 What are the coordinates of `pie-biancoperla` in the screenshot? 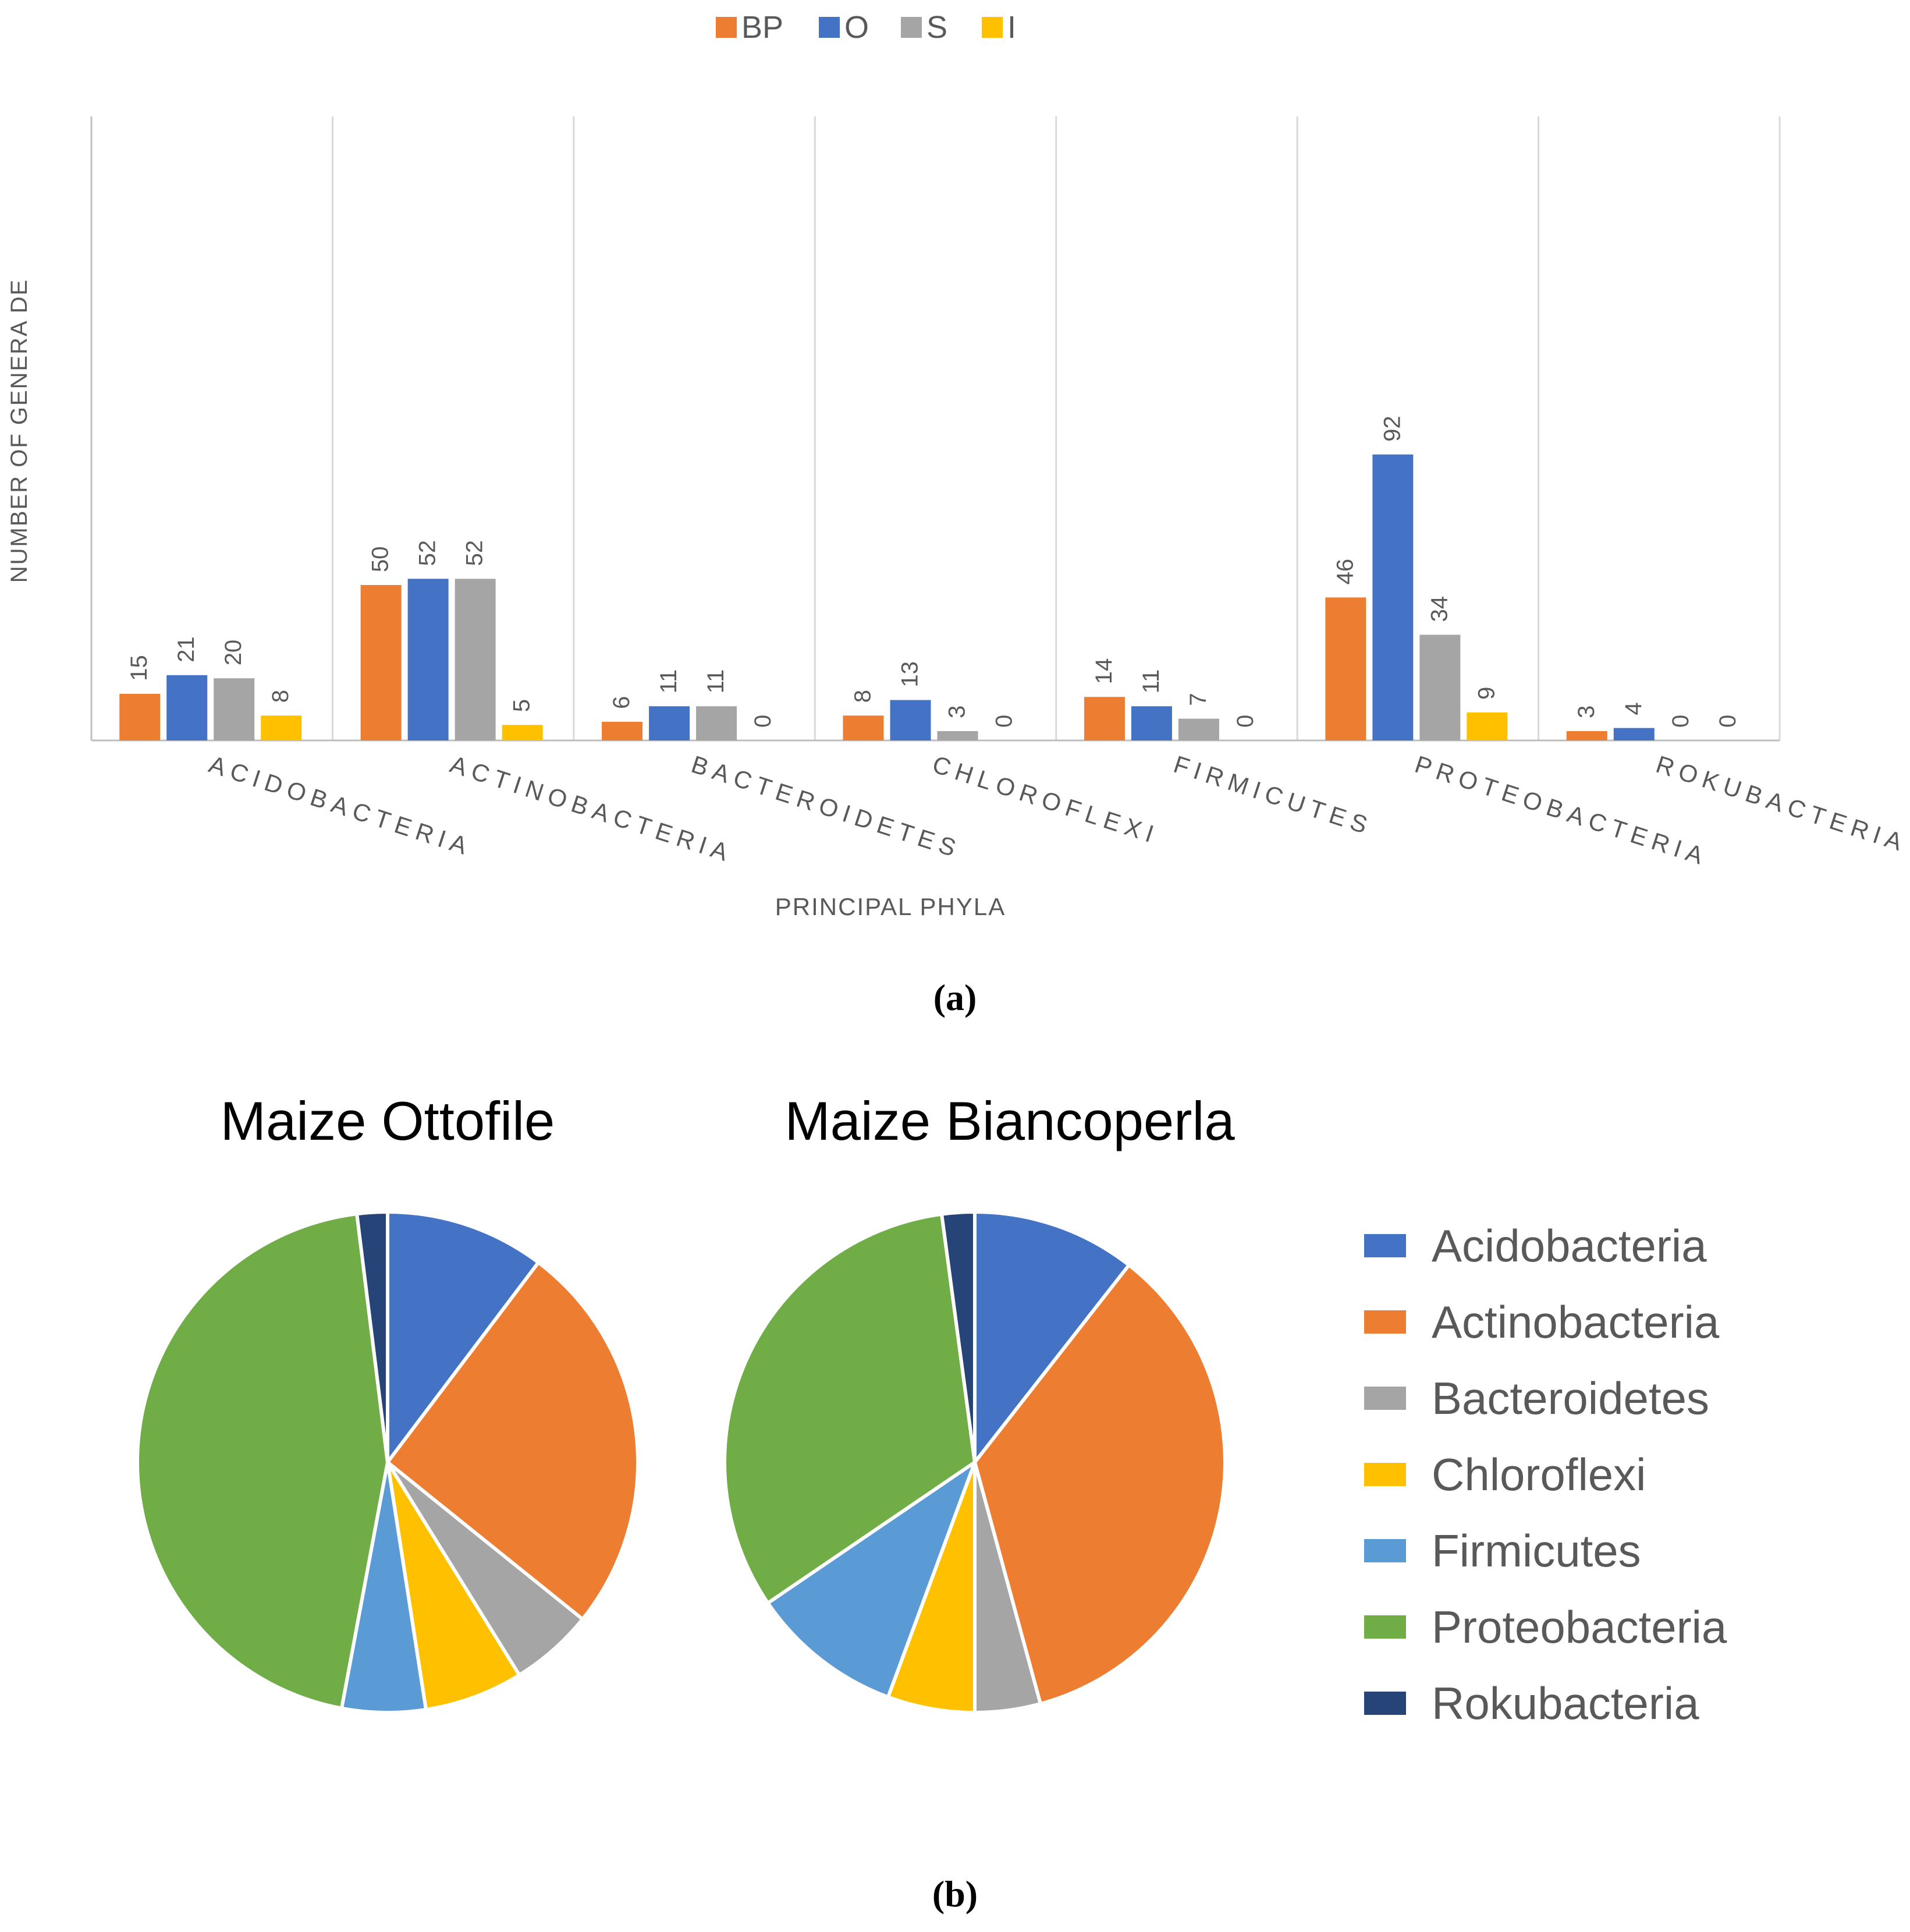 It's located at (974, 1462).